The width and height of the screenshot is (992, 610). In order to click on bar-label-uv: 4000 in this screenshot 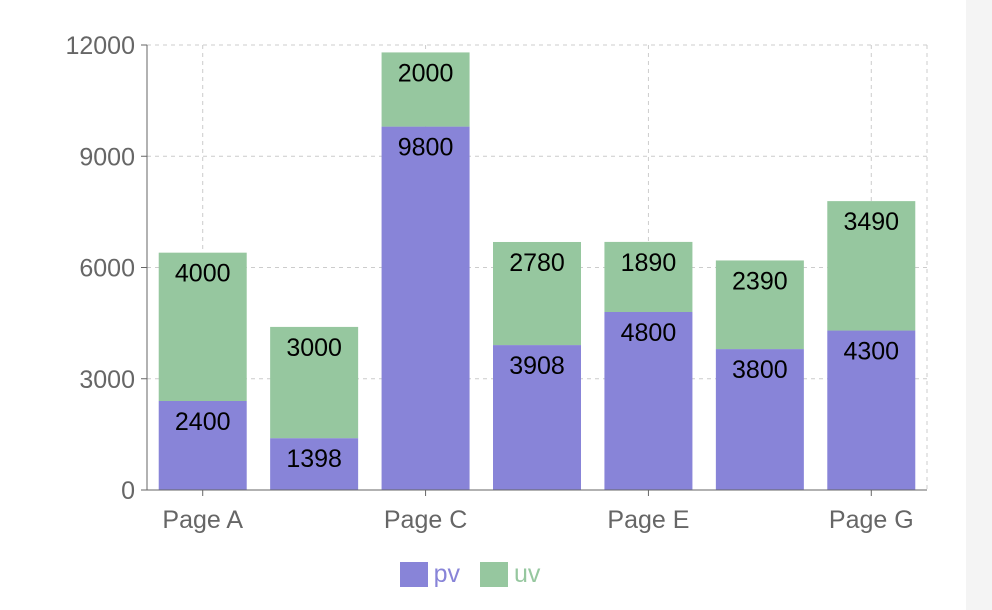, I will do `click(203, 274)`.